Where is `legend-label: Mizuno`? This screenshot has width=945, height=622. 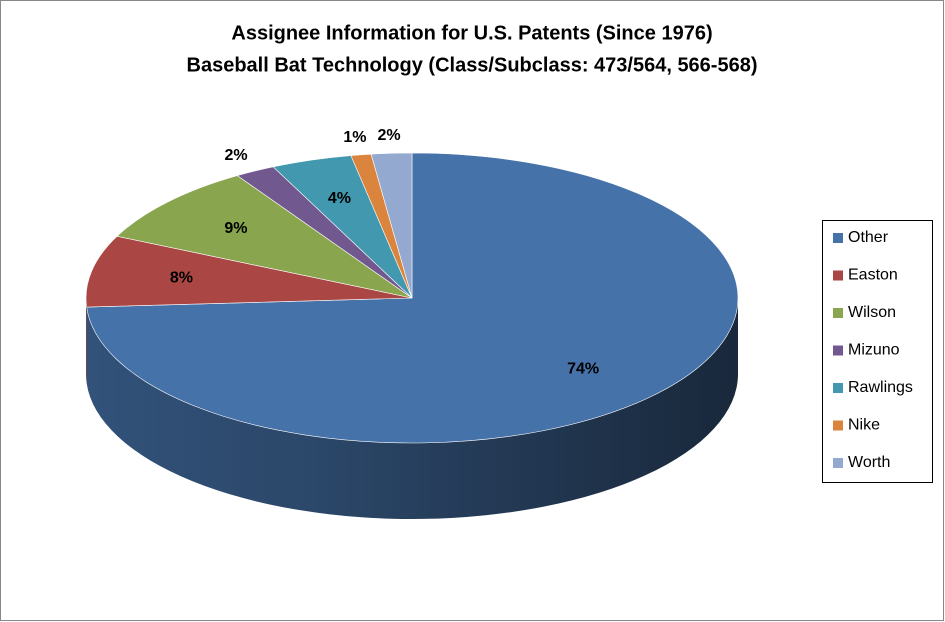 legend-label: Mizuno is located at coordinates (874, 350).